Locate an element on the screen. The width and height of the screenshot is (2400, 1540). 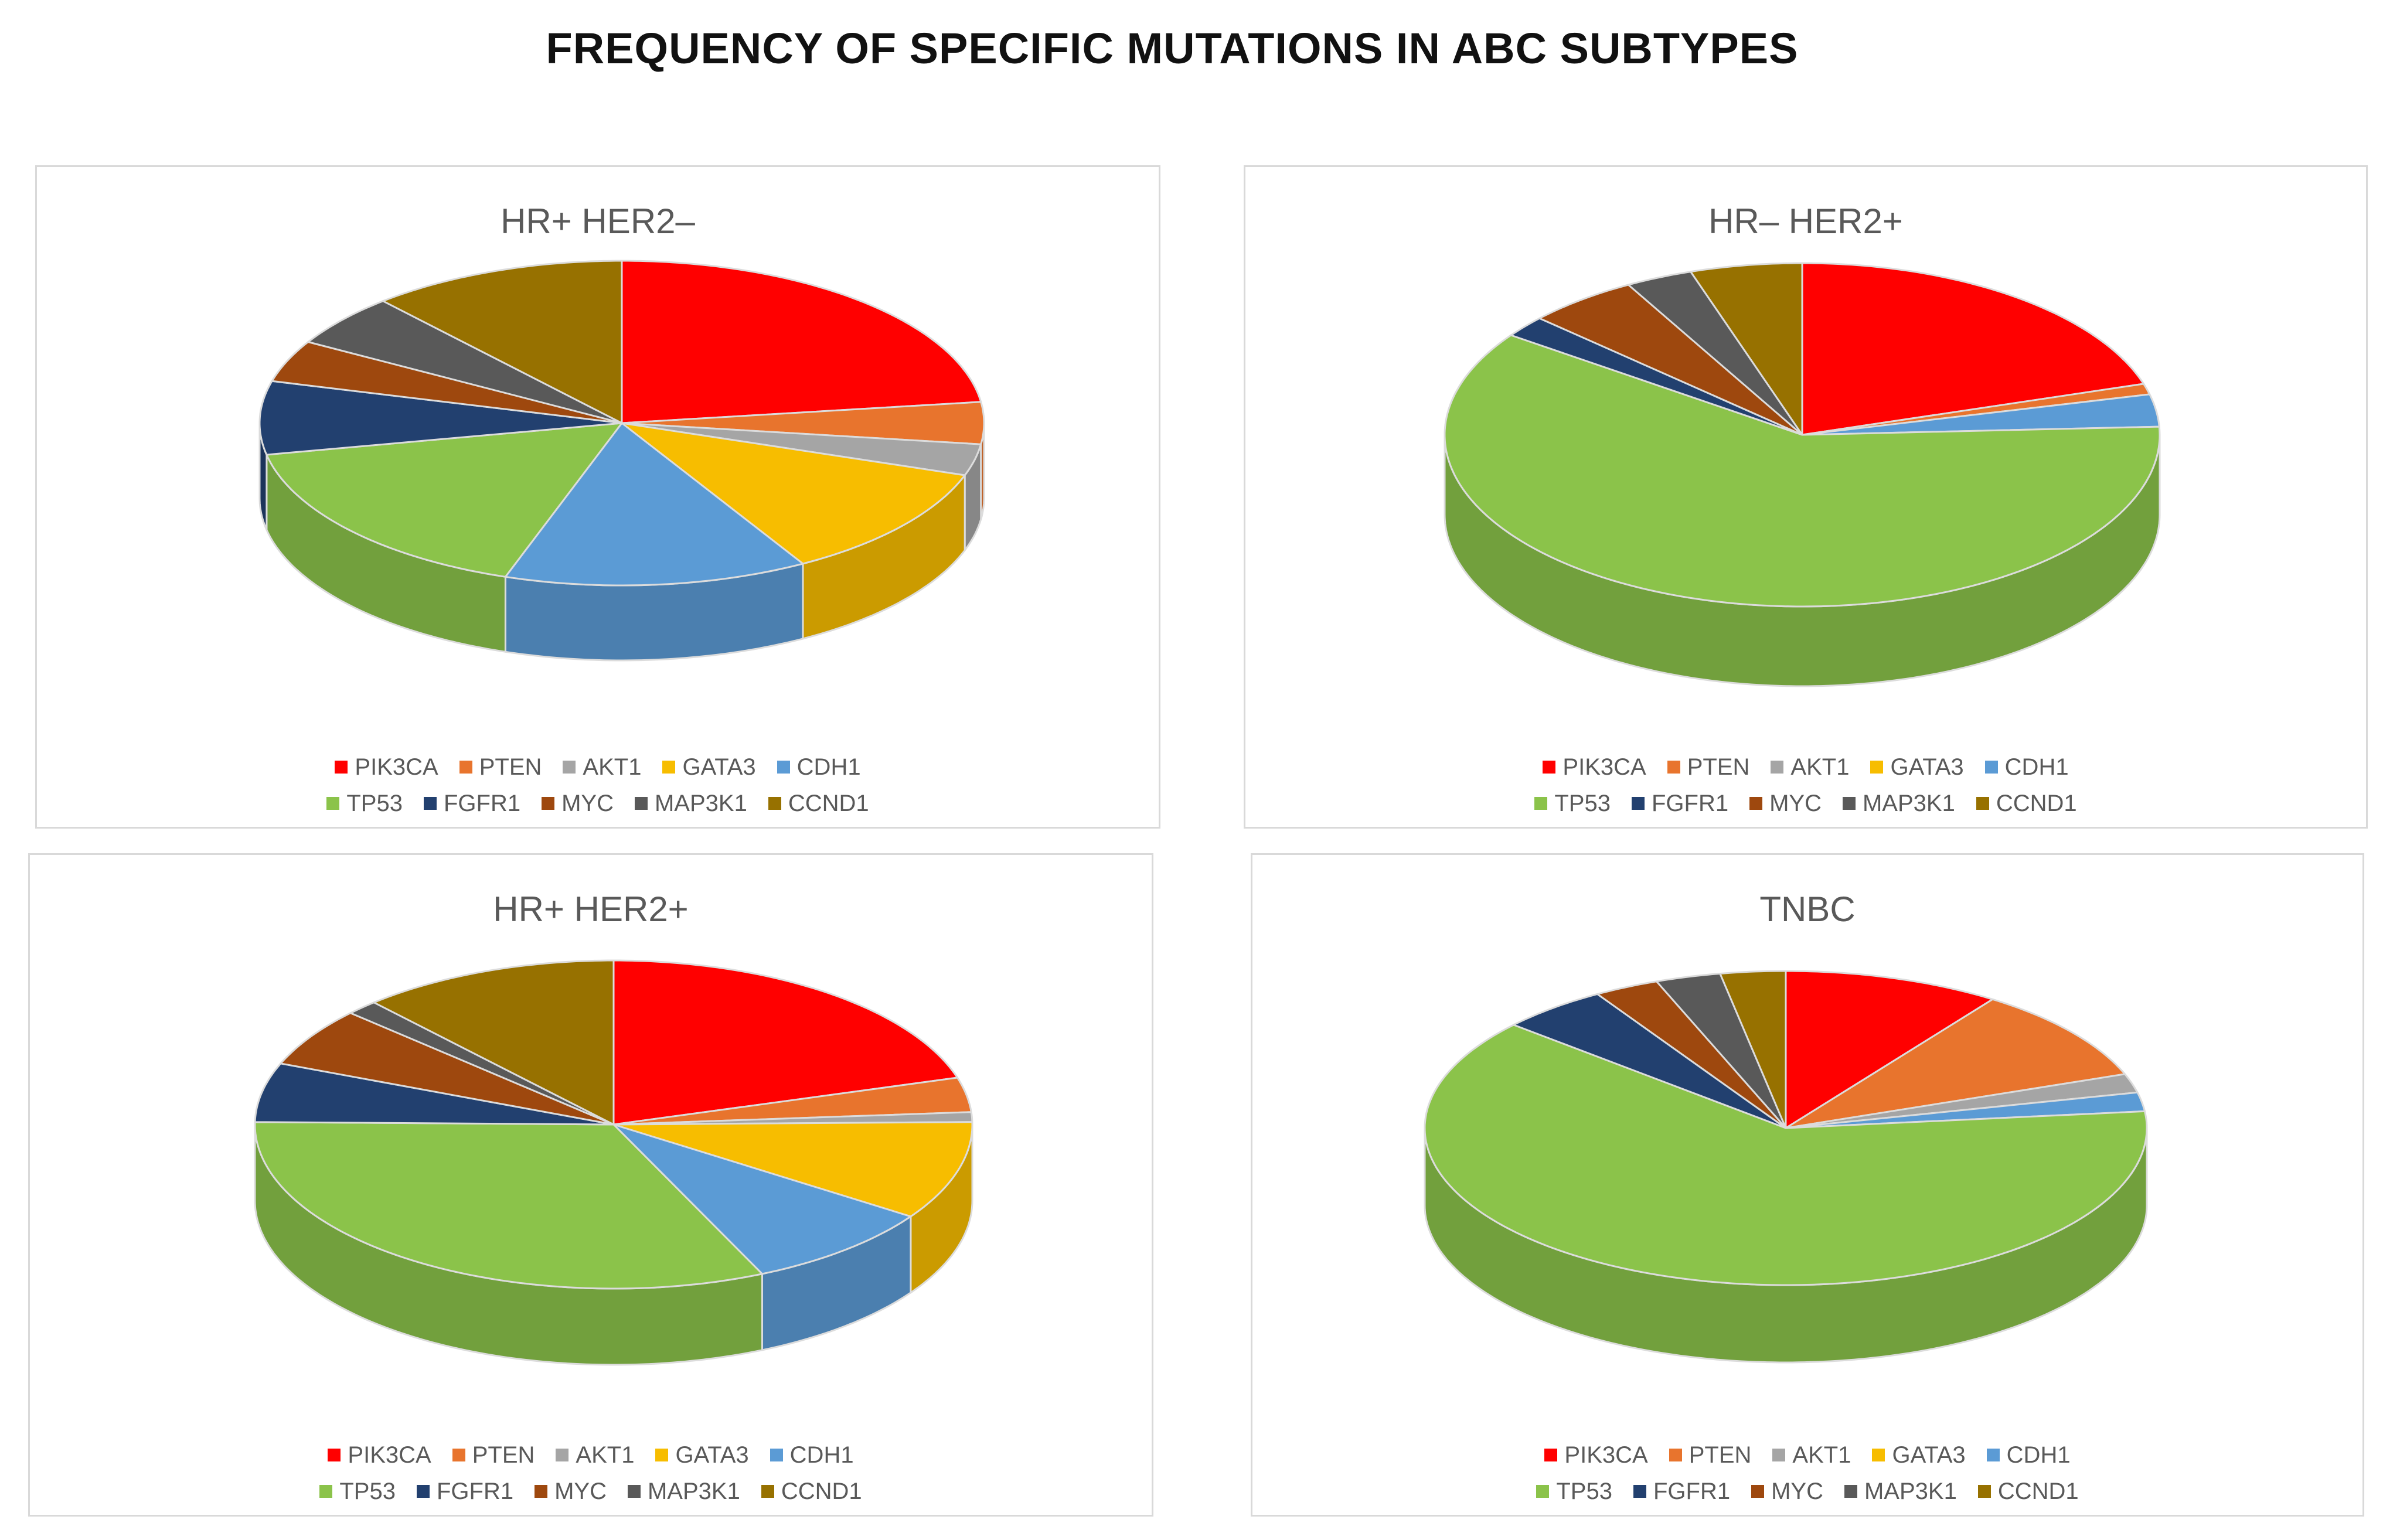
pie-chart-hr-neg-her2-pos is located at coordinates (1802, 474).